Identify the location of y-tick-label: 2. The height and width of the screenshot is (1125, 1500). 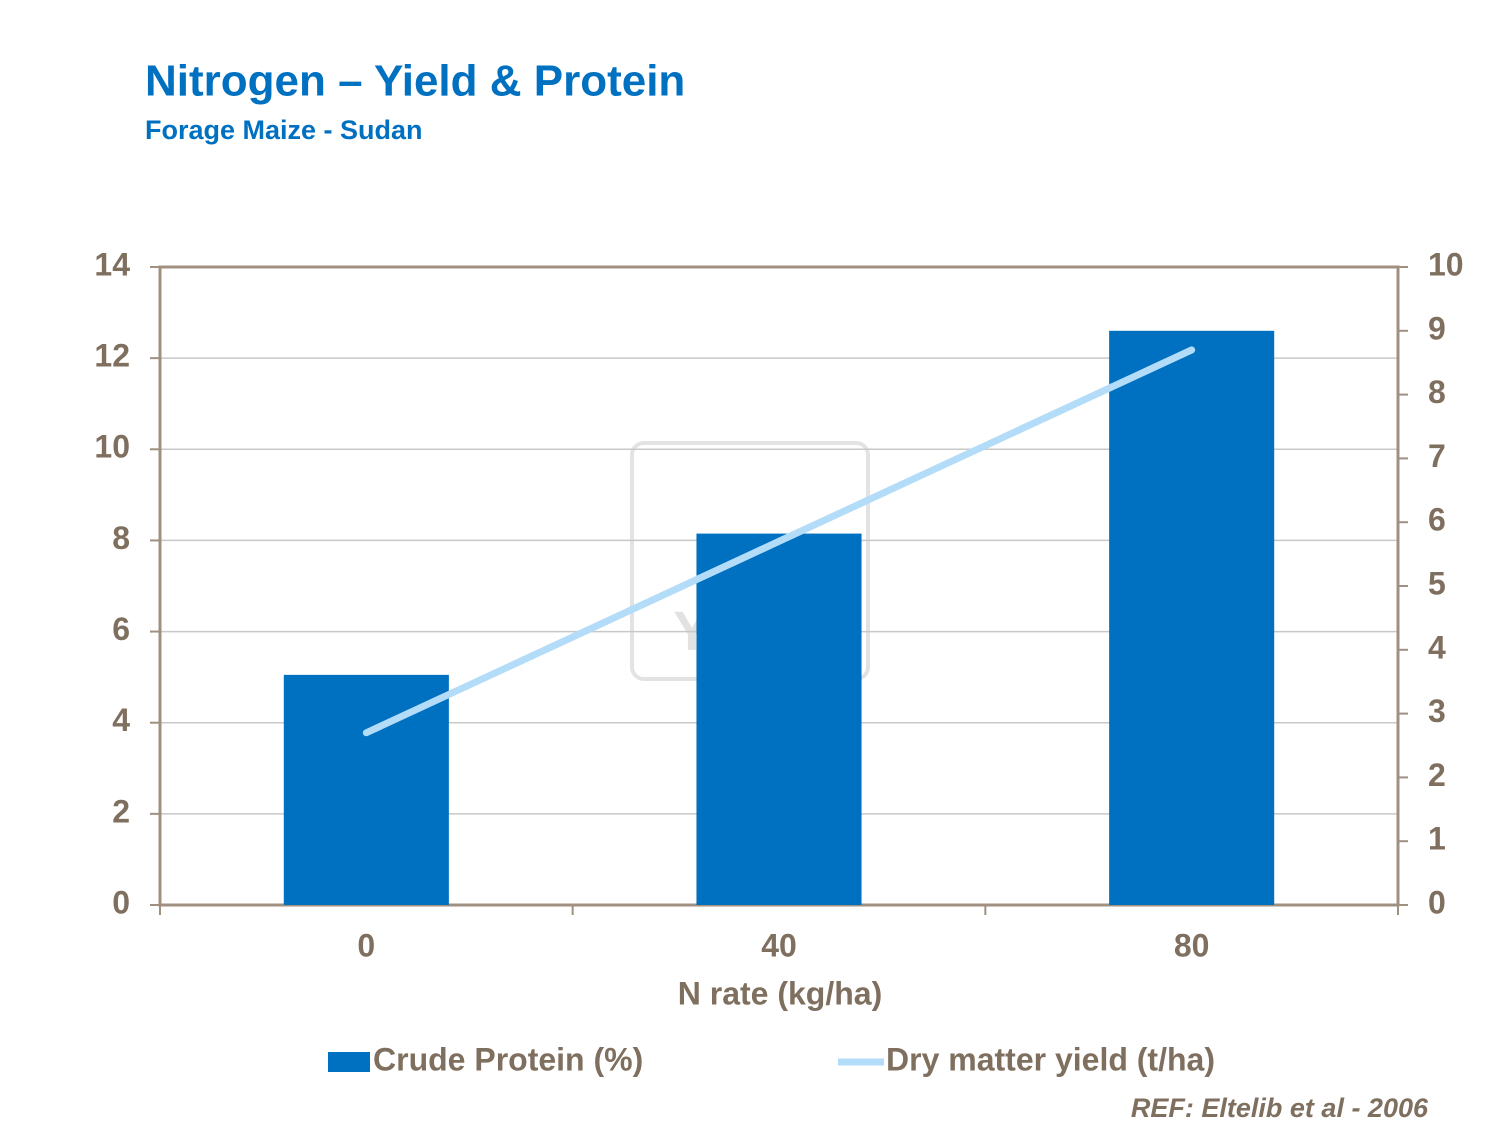
(121, 811).